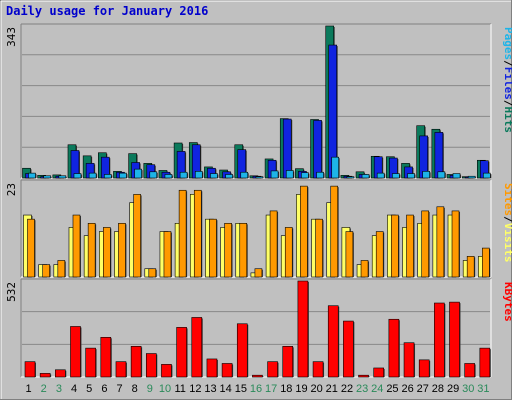 The height and width of the screenshot is (400, 512). What do you see at coordinates (44, 389) in the screenshot?
I see `x-tick-label: 2` at bounding box center [44, 389].